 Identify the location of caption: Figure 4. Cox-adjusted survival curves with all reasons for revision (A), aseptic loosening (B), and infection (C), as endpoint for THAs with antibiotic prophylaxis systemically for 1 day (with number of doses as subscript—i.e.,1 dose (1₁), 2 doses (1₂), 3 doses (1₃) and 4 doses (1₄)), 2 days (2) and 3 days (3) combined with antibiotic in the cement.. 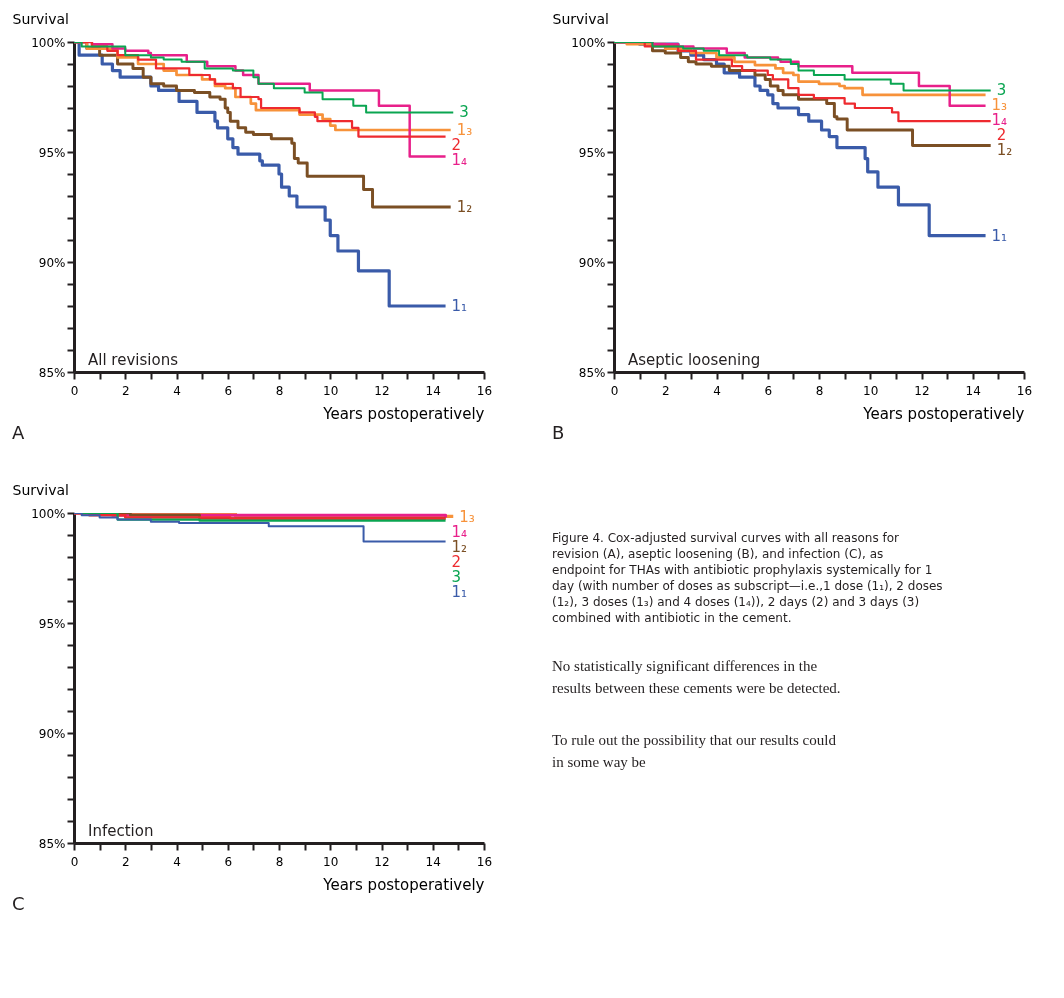
(747, 578).